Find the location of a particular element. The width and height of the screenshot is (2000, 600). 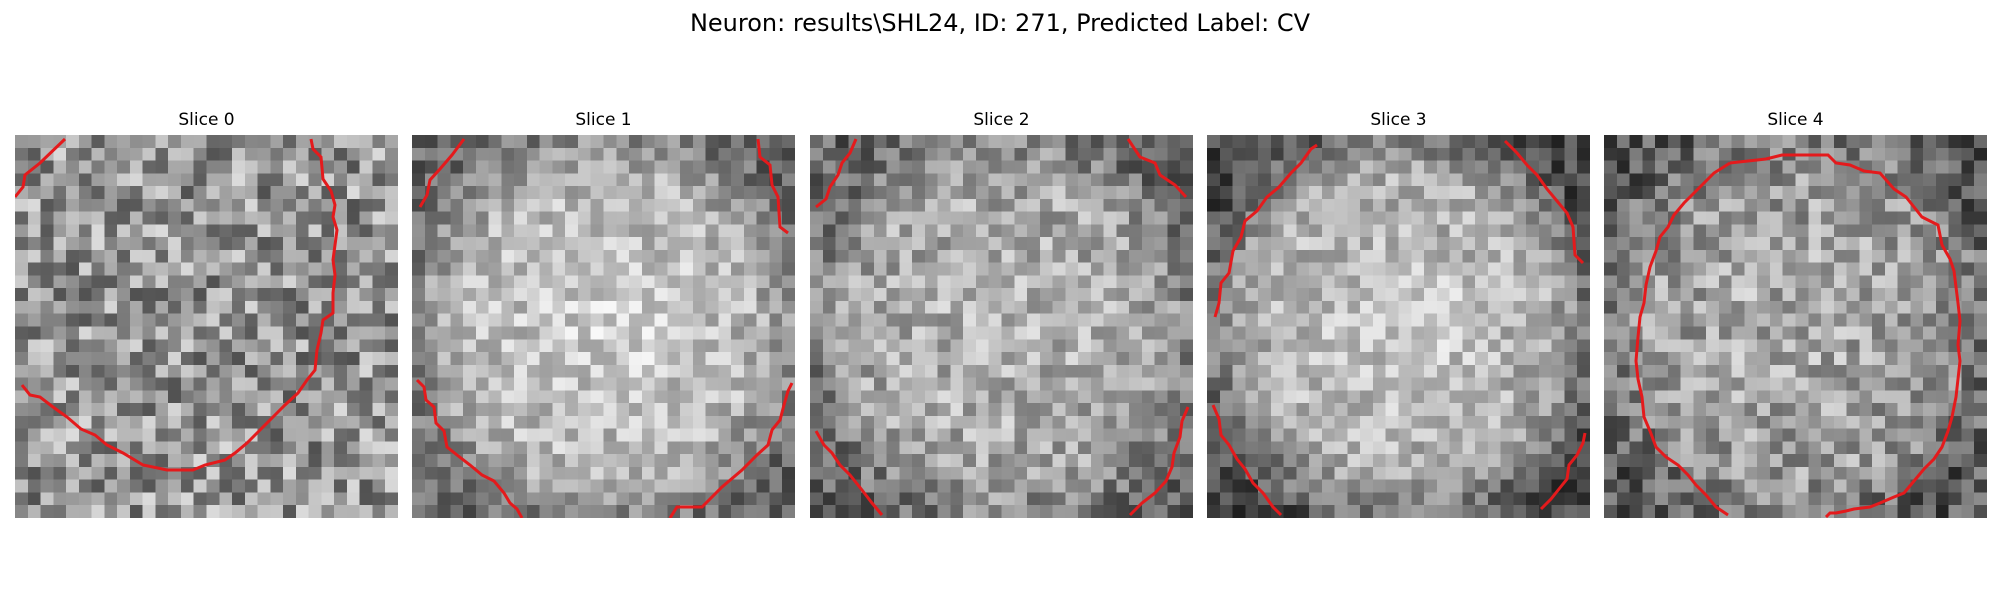

slice-4-image is located at coordinates (1795, 326).